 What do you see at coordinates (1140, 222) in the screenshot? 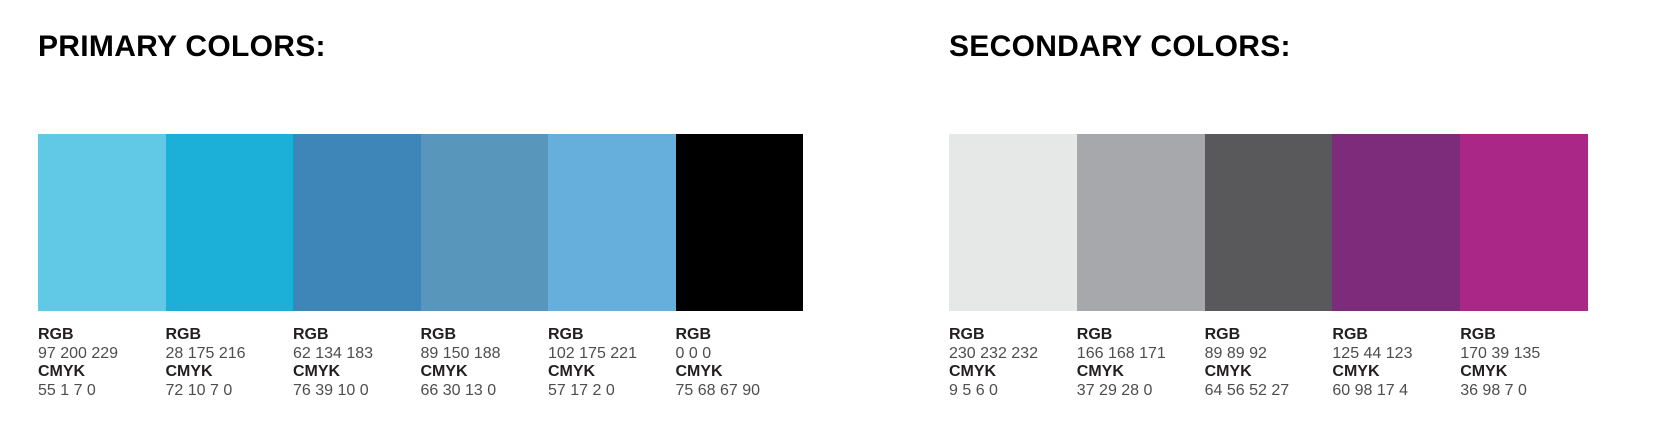
I see `color-swatch-medium-gray` at bounding box center [1140, 222].